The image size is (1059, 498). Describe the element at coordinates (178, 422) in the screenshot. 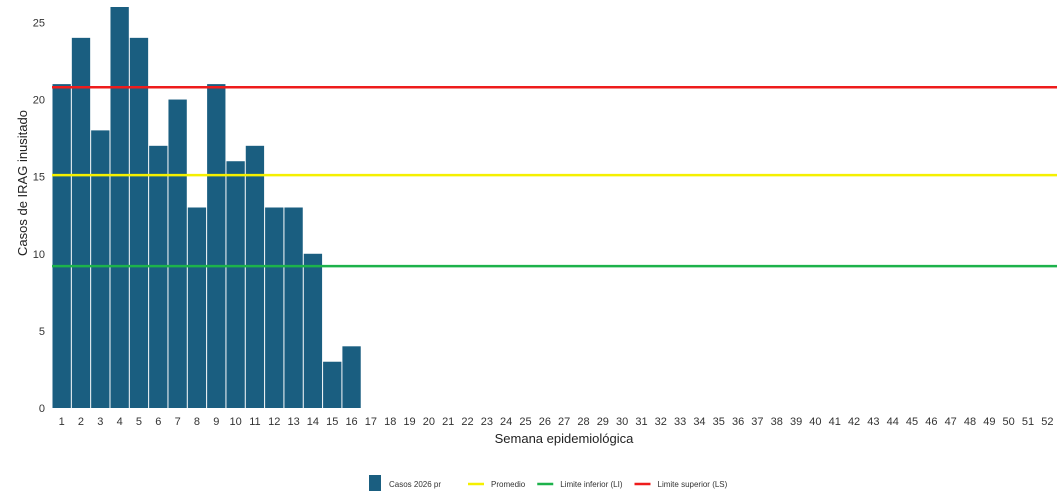

I see `x-tick-label: 7` at that location.